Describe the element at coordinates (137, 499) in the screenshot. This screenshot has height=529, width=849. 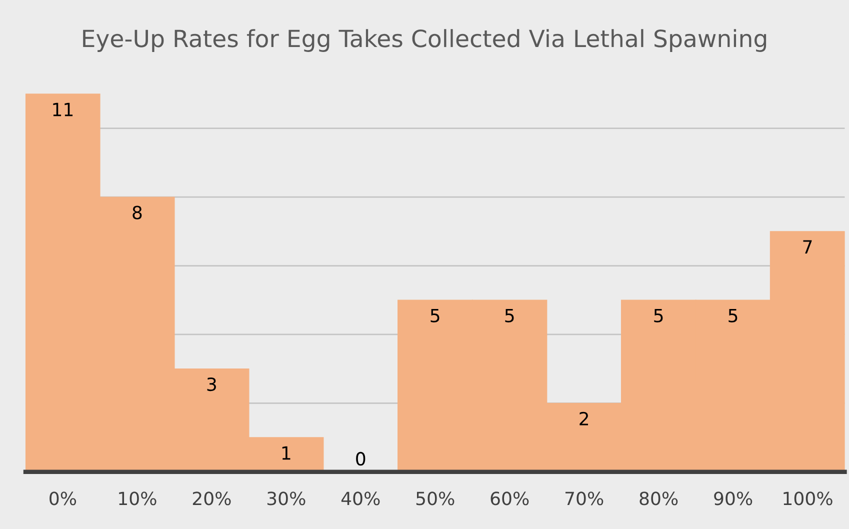
I see `x-tick-label: 10%` at that location.